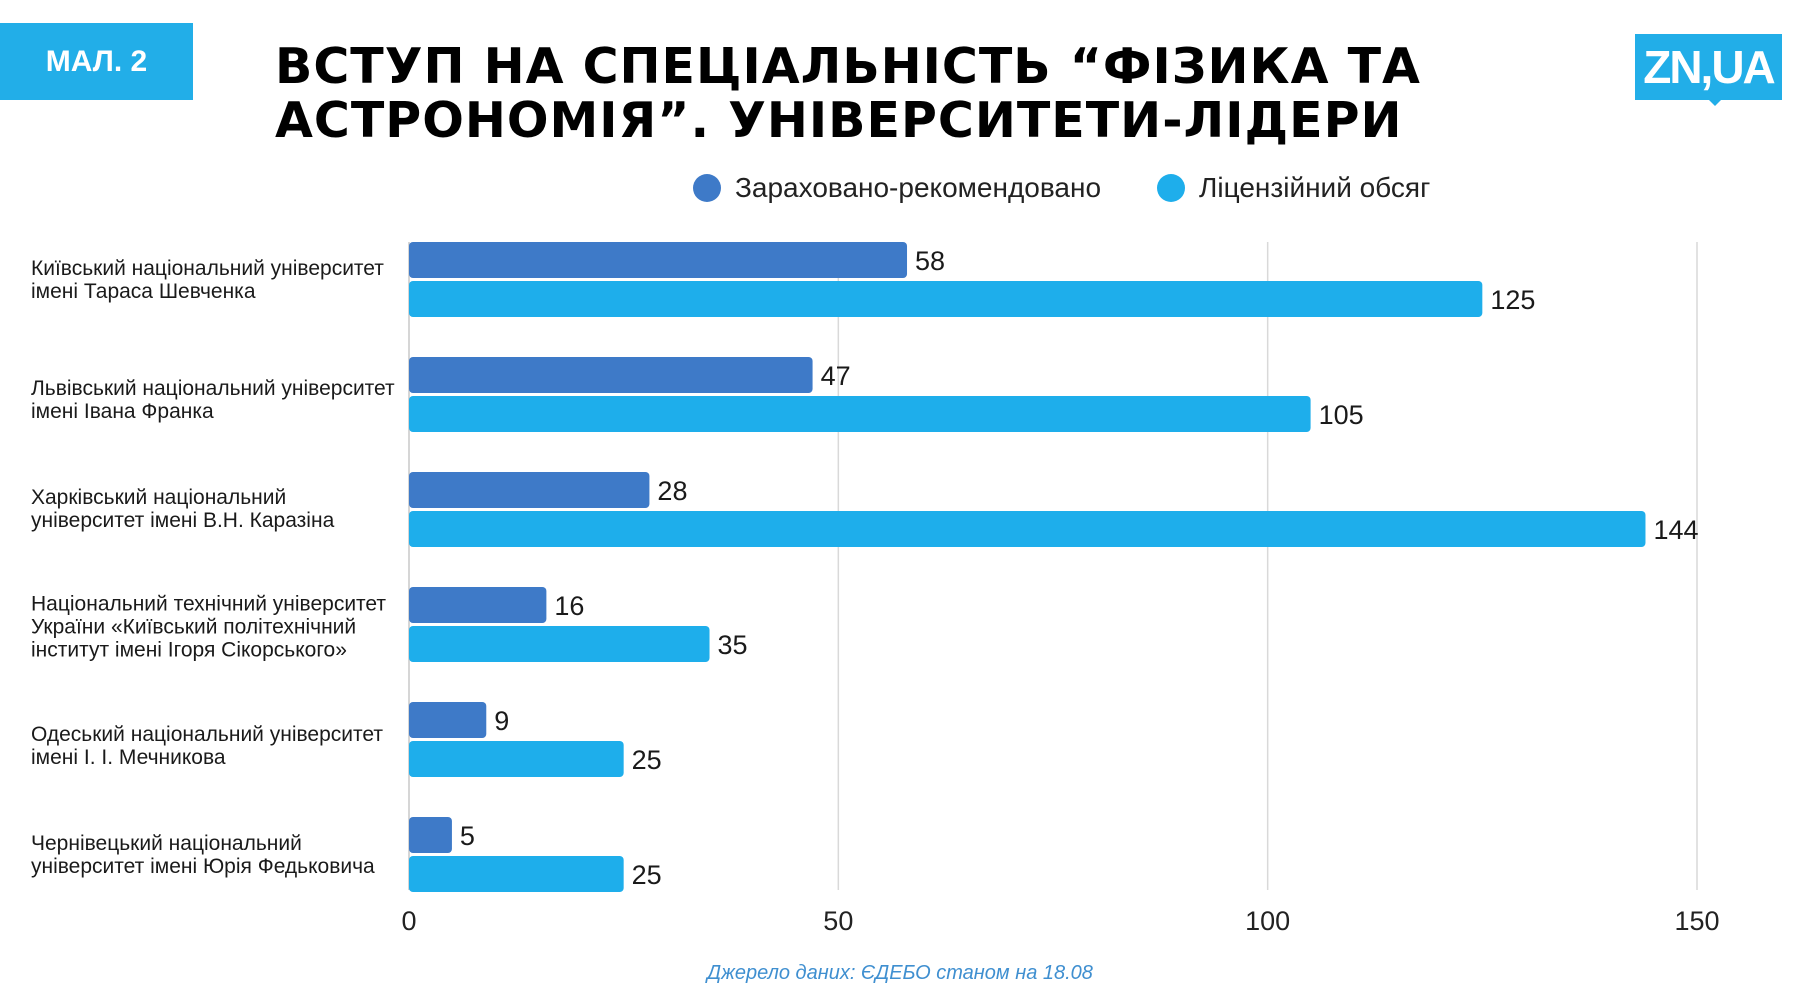 The height and width of the screenshot is (1000, 1800). What do you see at coordinates (569, 606) in the screenshot?
I see `data-label: 16` at bounding box center [569, 606].